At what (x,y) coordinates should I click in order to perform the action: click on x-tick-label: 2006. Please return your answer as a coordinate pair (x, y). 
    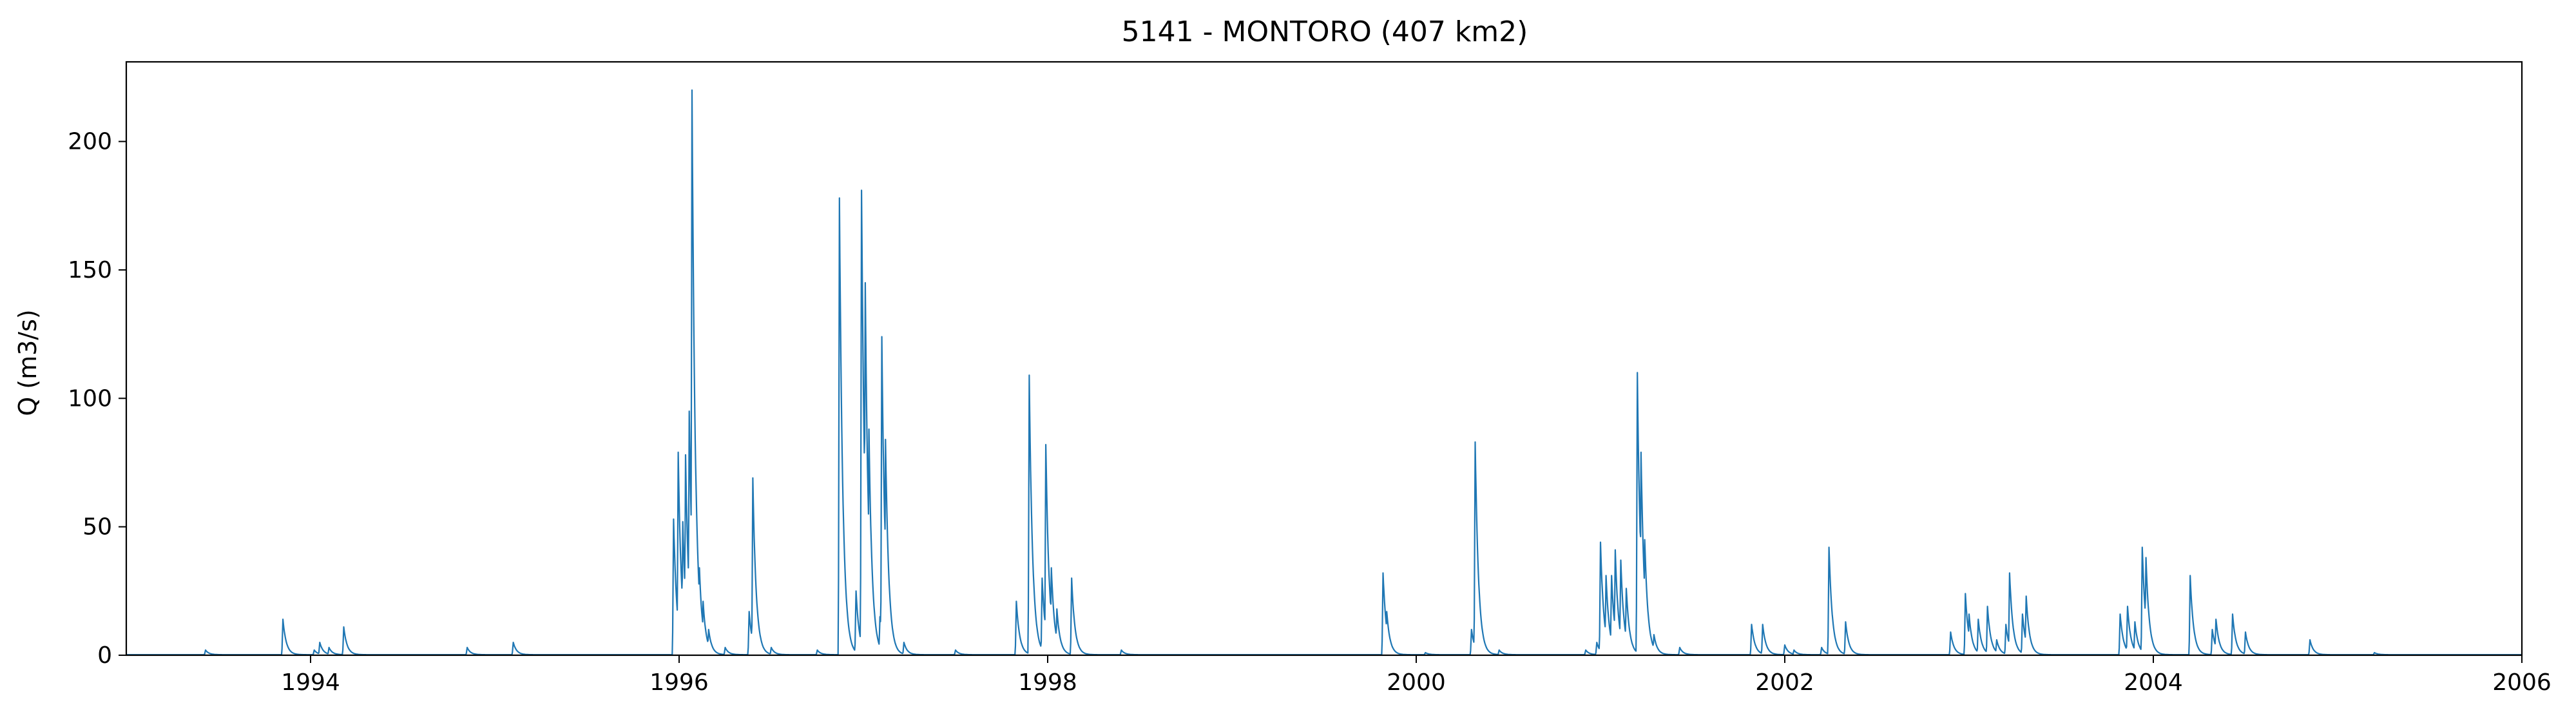
    Looking at the image, I should click on (2522, 682).